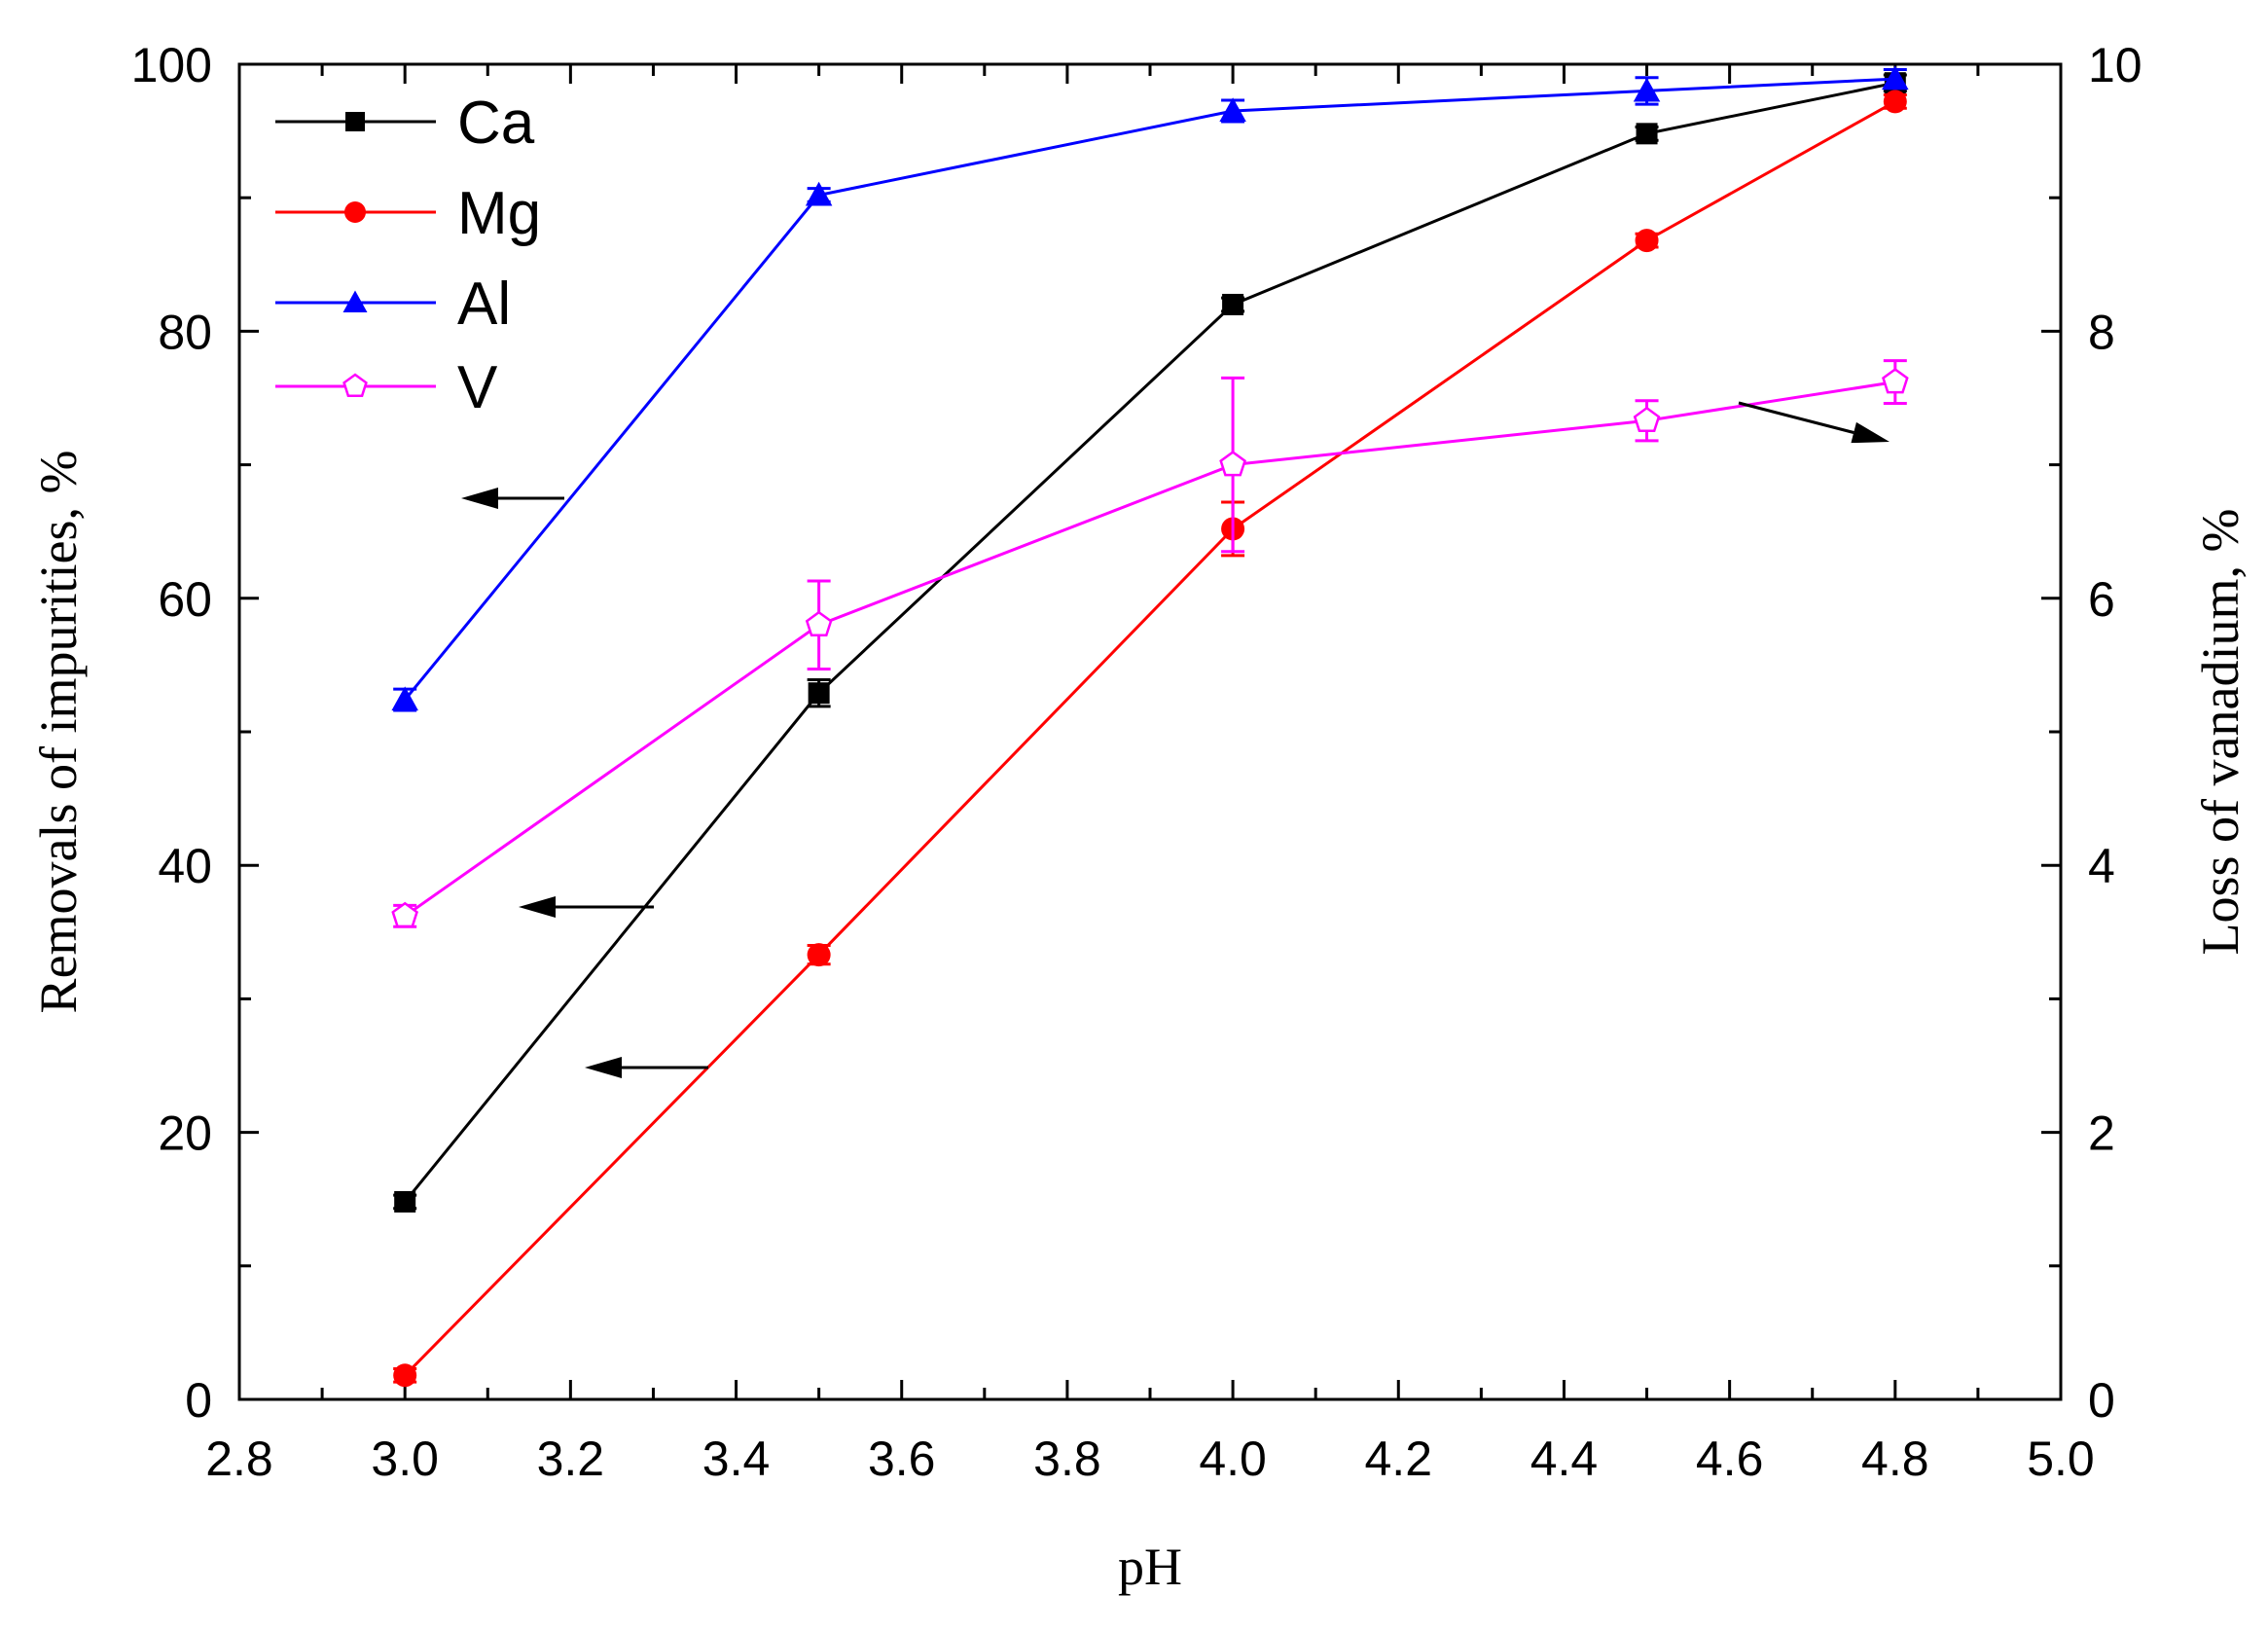  I want to click on legend-marker-ca, so click(355, 121).